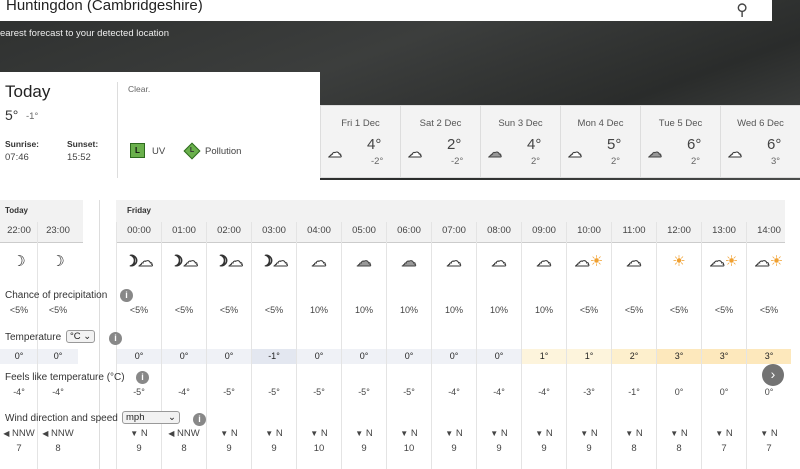  Describe the element at coordinates (223, 151) in the screenshot. I see `pollution-label: Pollution` at that location.